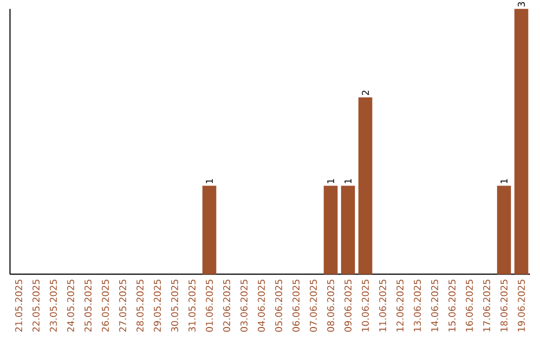 The height and width of the screenshot is (344, 540). Describe the element at coordinates (486, 306) in the screenshot. I see `x-tick-label: 17.06.2025` at that location.